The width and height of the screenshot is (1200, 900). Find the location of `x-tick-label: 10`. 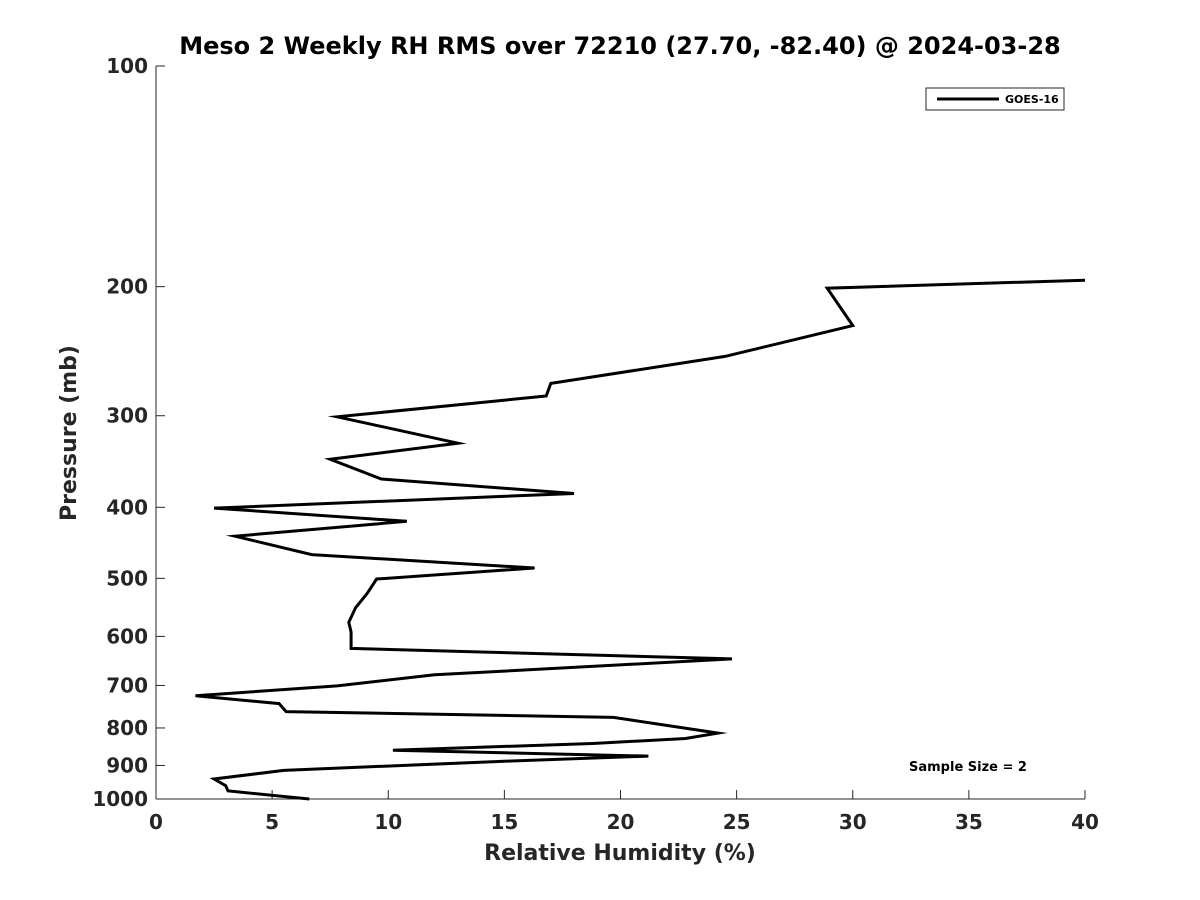

x-tick-label: 10 is located at coordinates (388, 822).